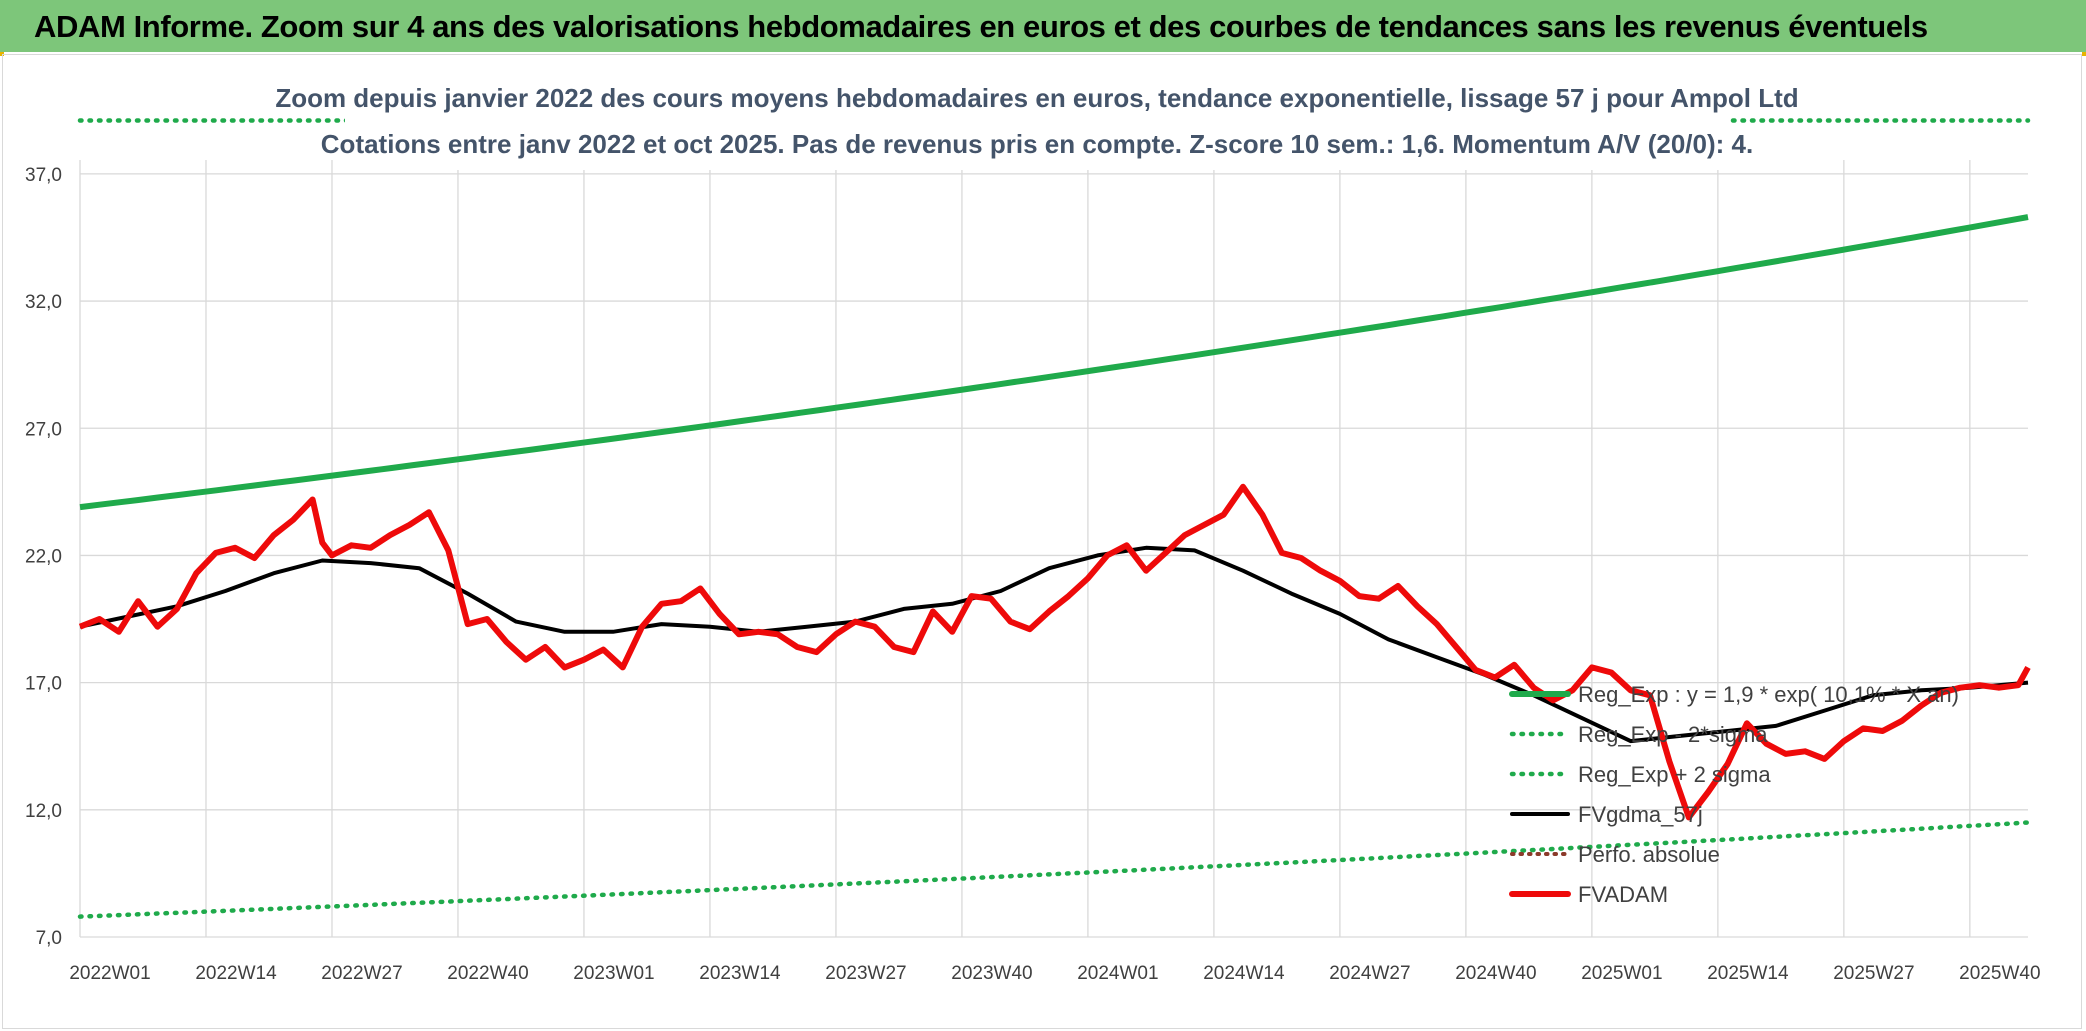 The image size is (2086, 1031). Describe the element at coordinates (43, 175) in the screenshot. I see `y-tick-label: 37,0` at that location.